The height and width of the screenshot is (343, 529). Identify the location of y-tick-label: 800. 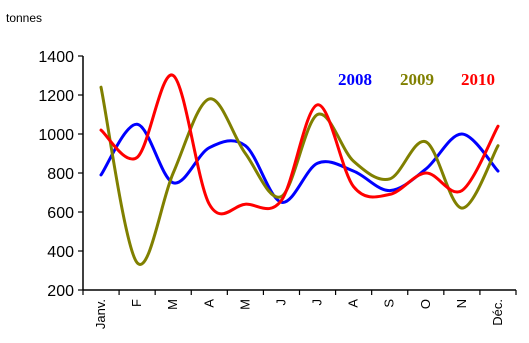
(60, 174).